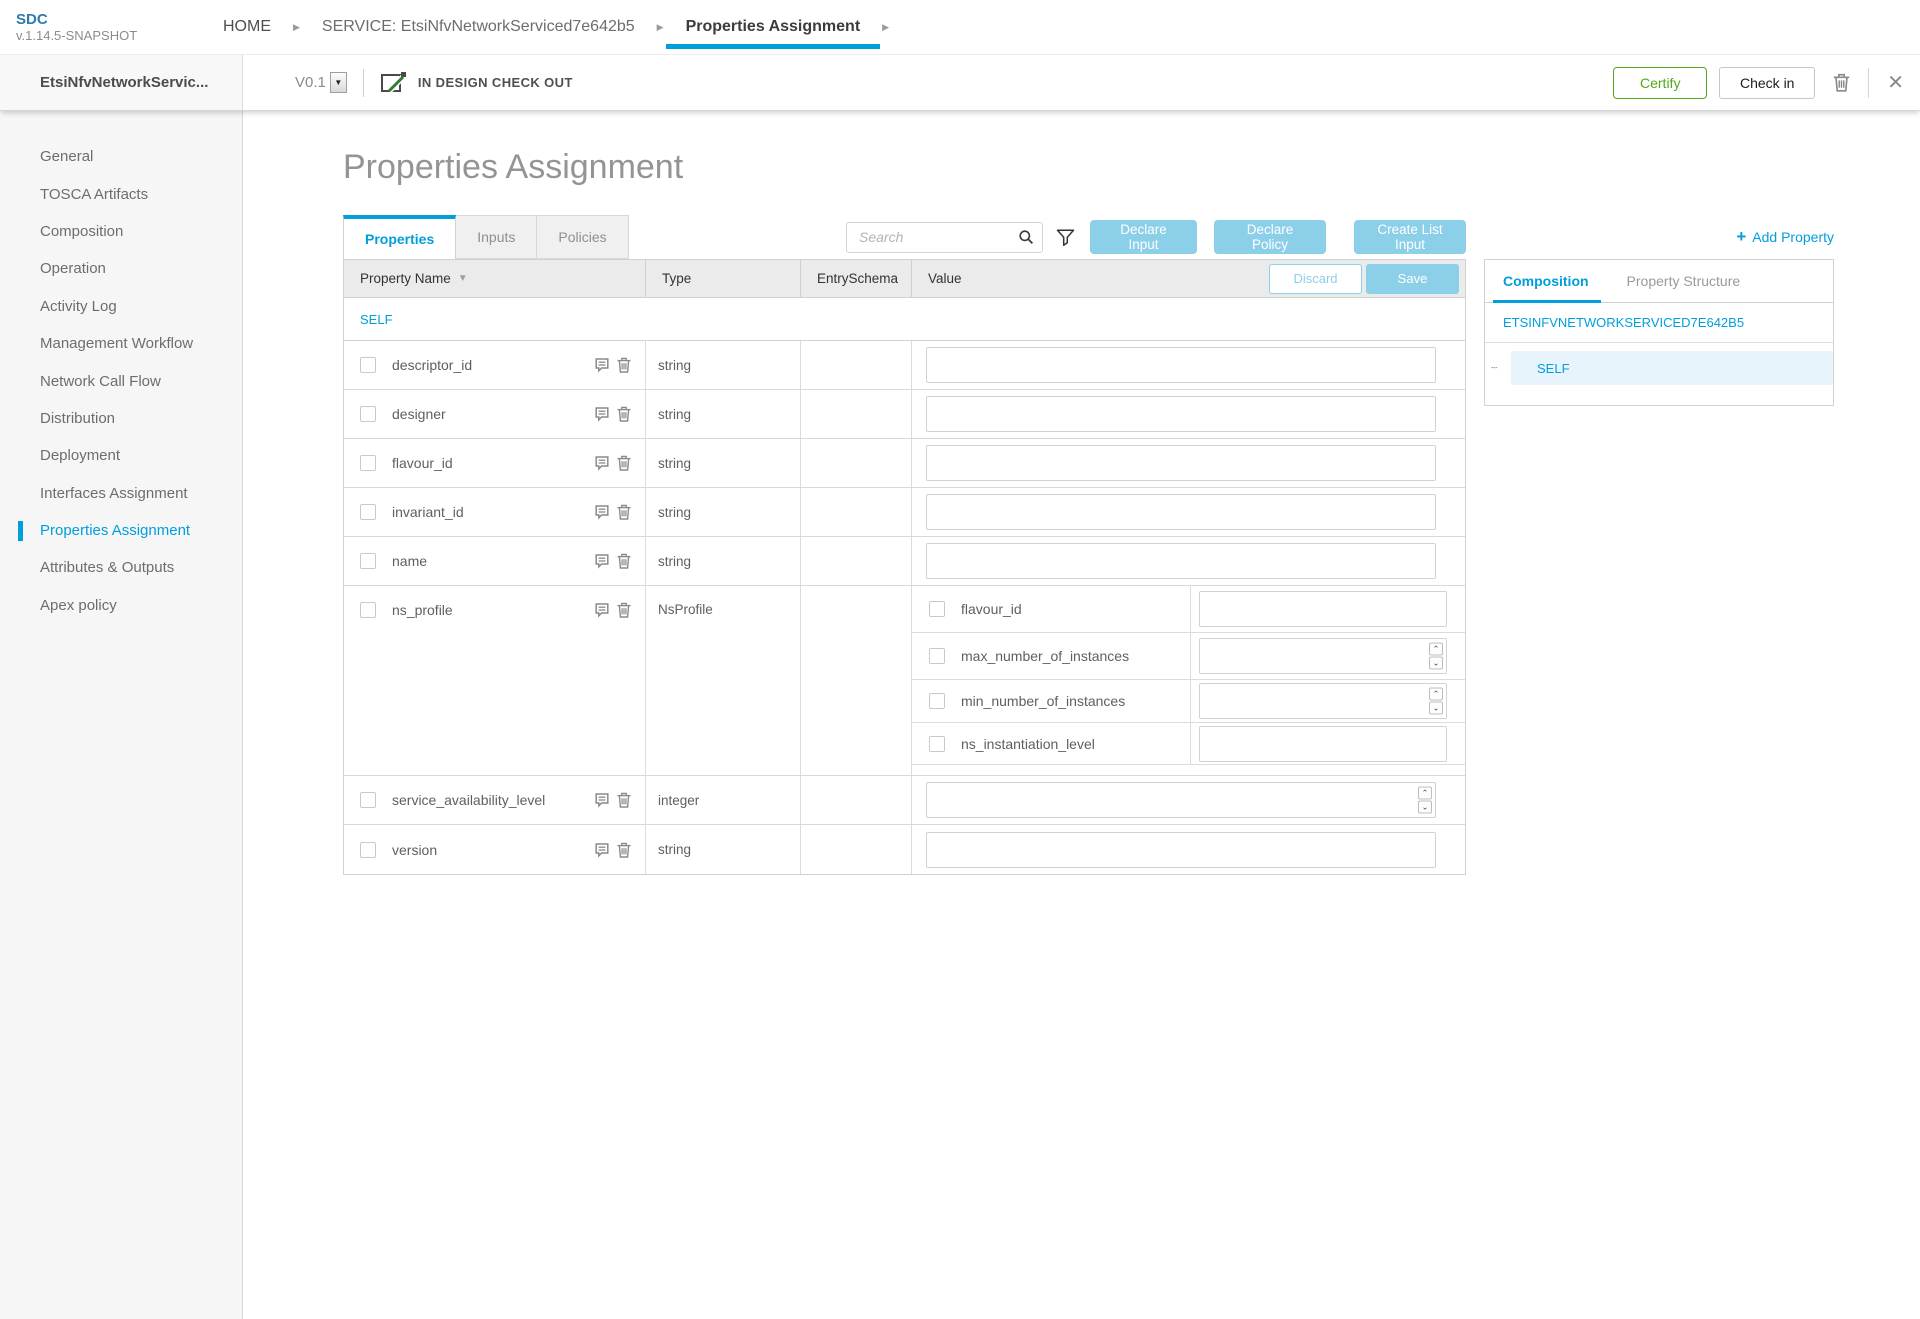  I want to click on sidebar-item-activity-log: Activity Log, so click(78, 306).